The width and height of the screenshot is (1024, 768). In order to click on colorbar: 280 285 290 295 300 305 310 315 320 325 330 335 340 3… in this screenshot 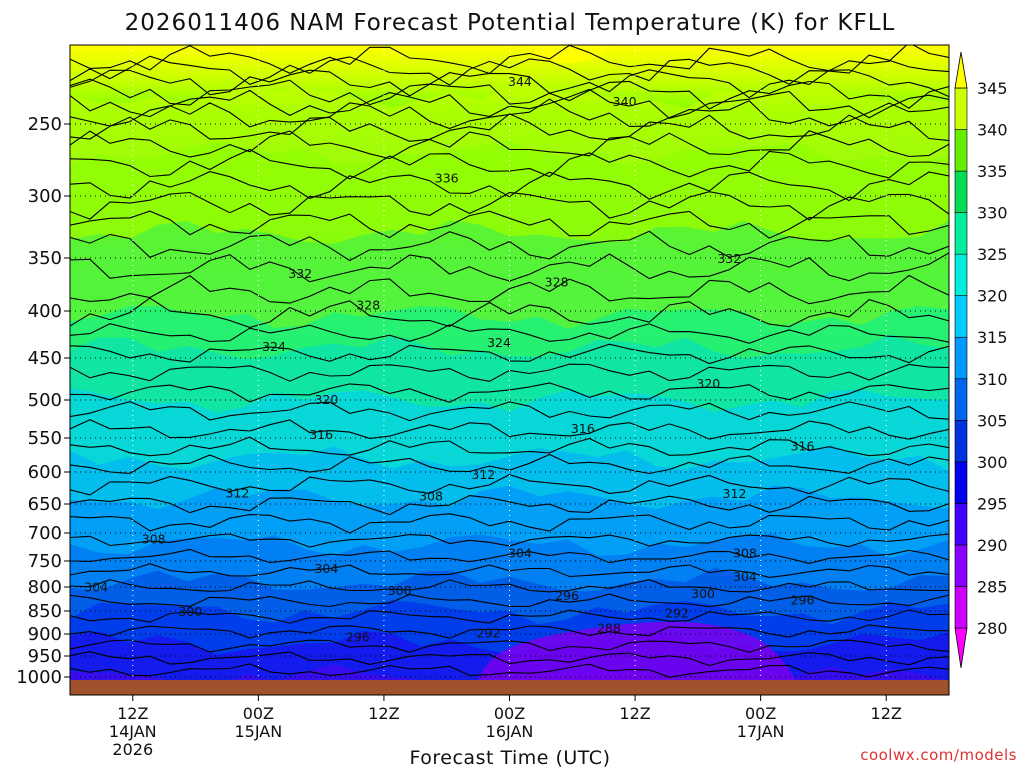, I will do `click(981, 360)`.